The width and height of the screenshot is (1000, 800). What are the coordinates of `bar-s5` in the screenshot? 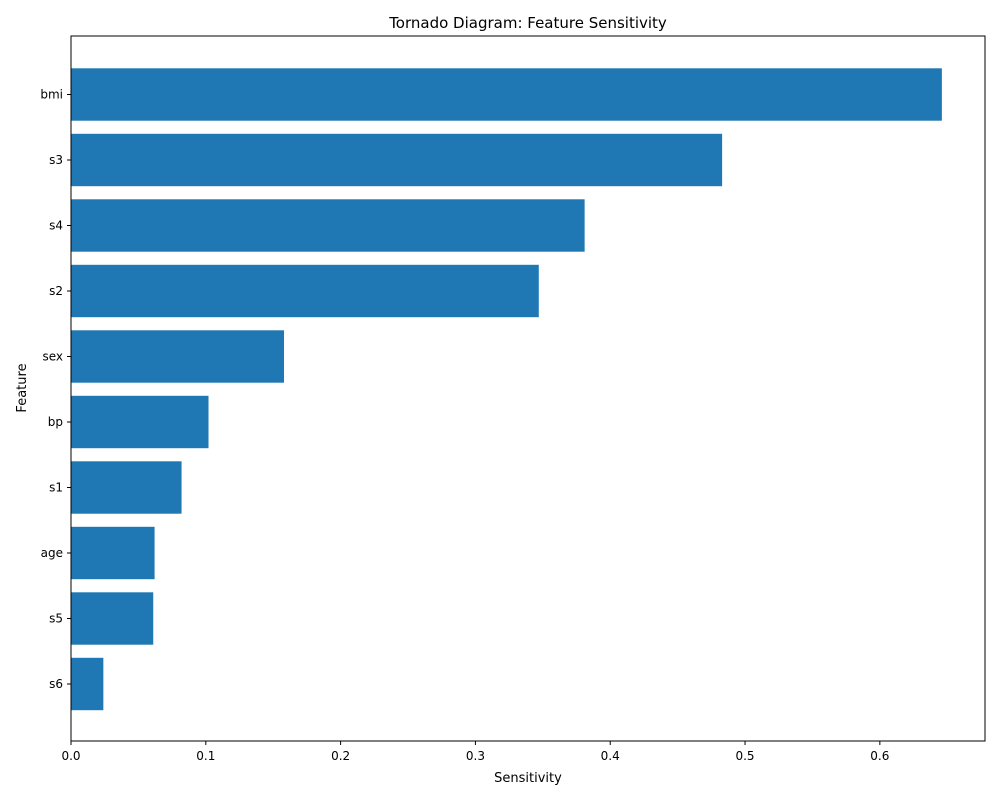 It's located at (112, 618).